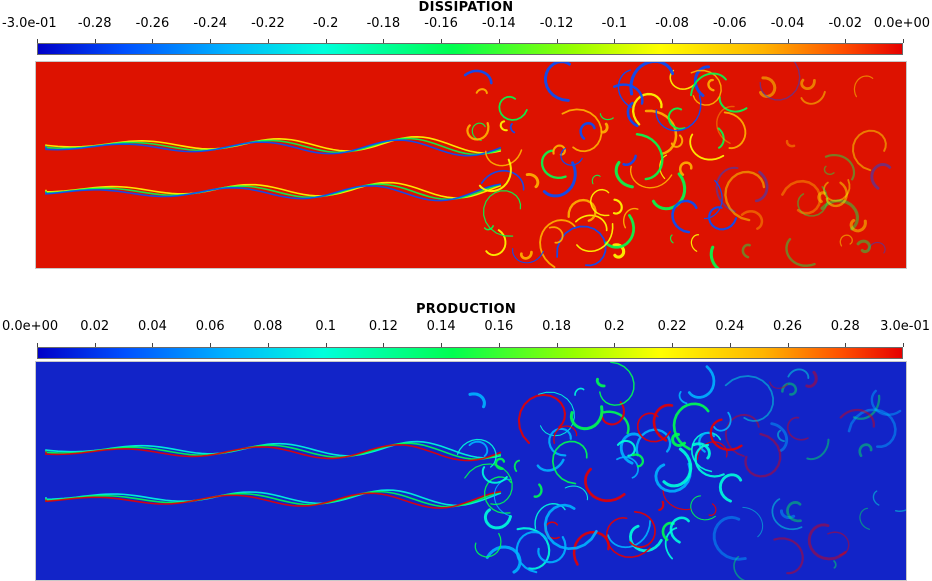 Image resolution: width=932 pixels, height=581 pixels. Describe the element at coordinates (905, 326) in the screenshot. I see `production-tick-label: 3.0e-01` at that location.